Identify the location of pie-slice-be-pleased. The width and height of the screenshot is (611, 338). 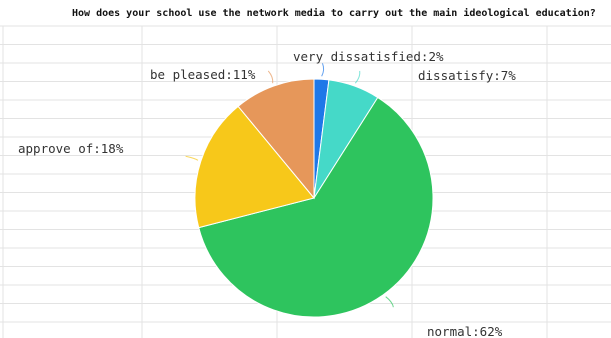
(276, 139).